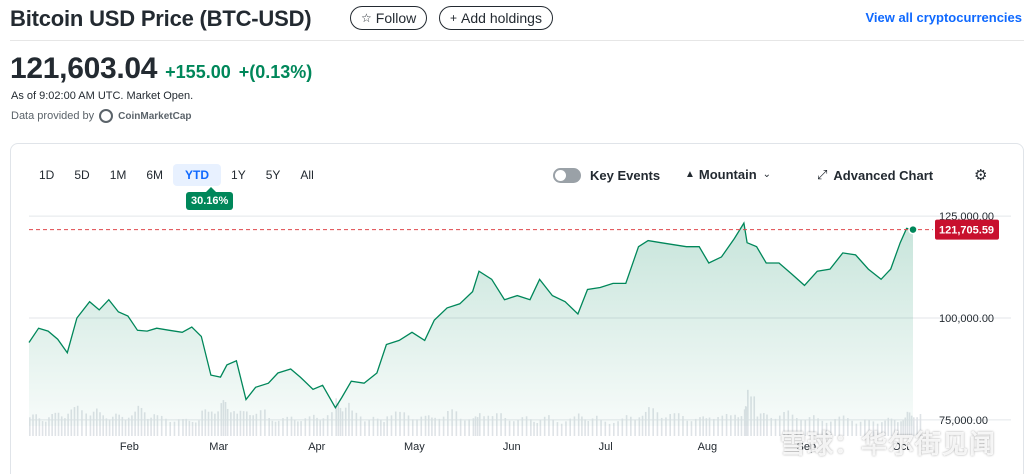 The height and width of the screenshot is (474, 1024). I want to click on add-holdings-button: + Add holdings, so click(496, 18).